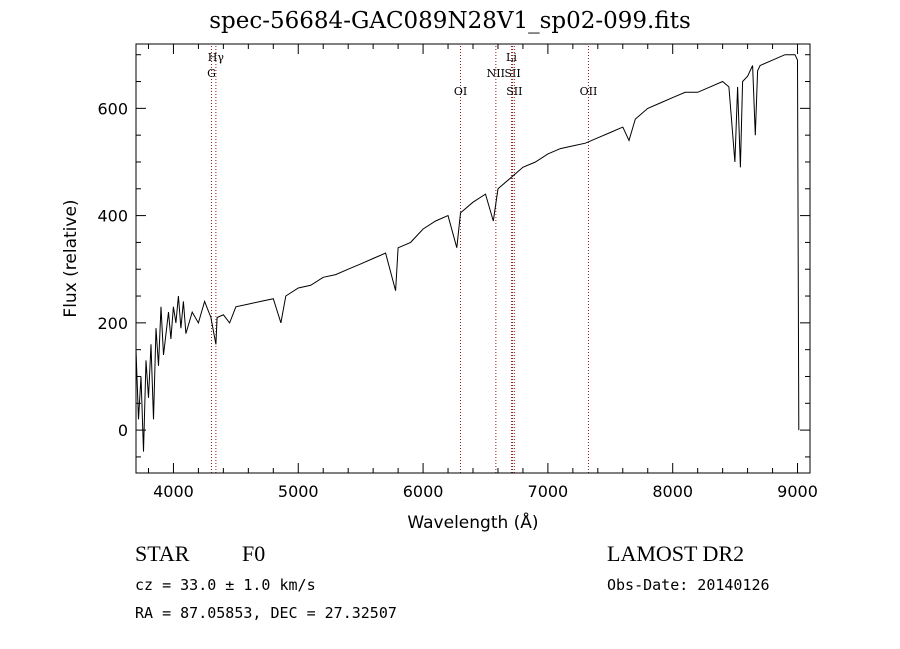  Describe the element at coordinates (216, 57) in the screenshot. I see `spectral-line-label: Hγ` at that location.